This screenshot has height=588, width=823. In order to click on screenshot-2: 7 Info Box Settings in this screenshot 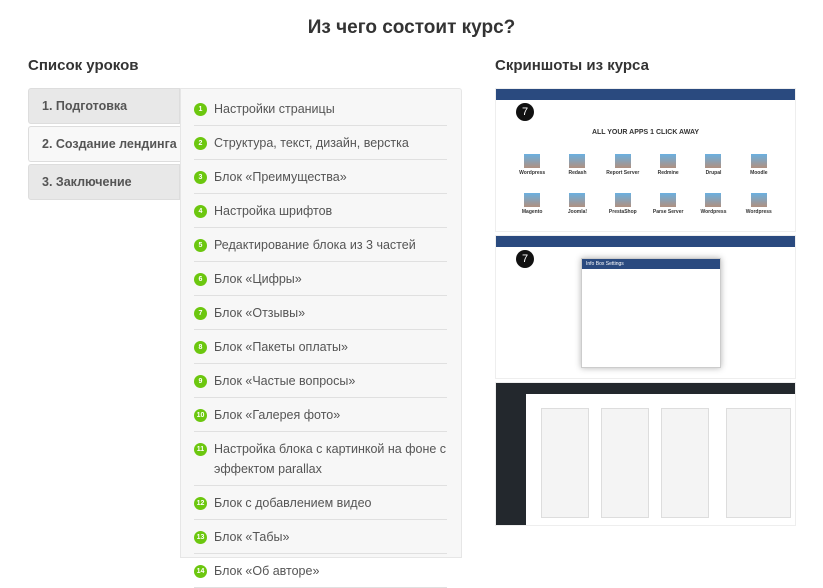, I will do `click(645, 307)`.